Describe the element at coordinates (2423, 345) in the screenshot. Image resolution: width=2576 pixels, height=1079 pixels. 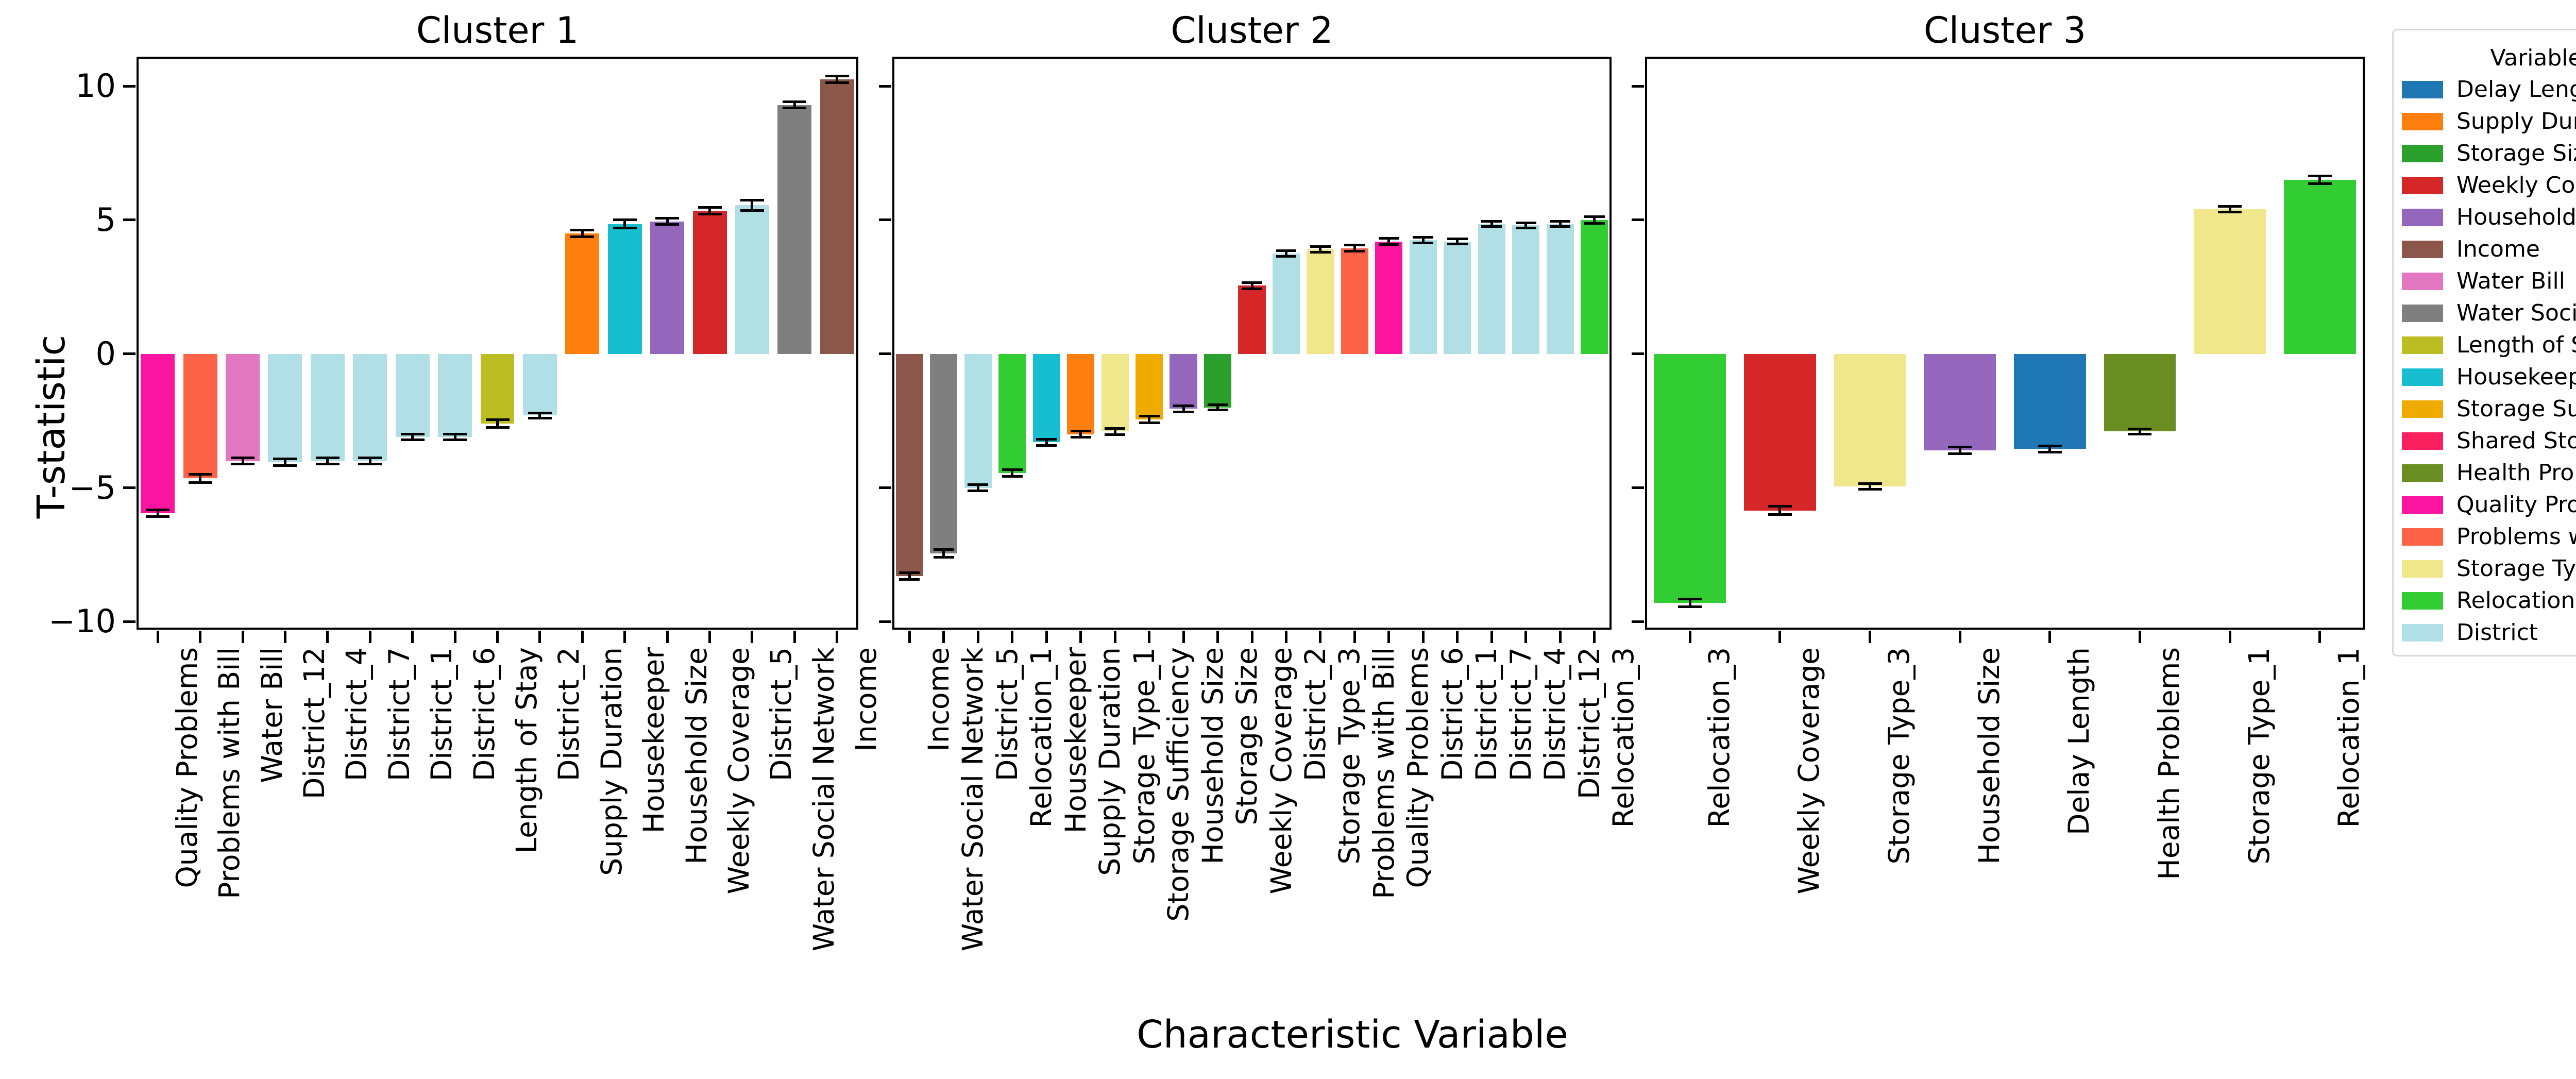
I see `length-of-stay-swatch` at that location.